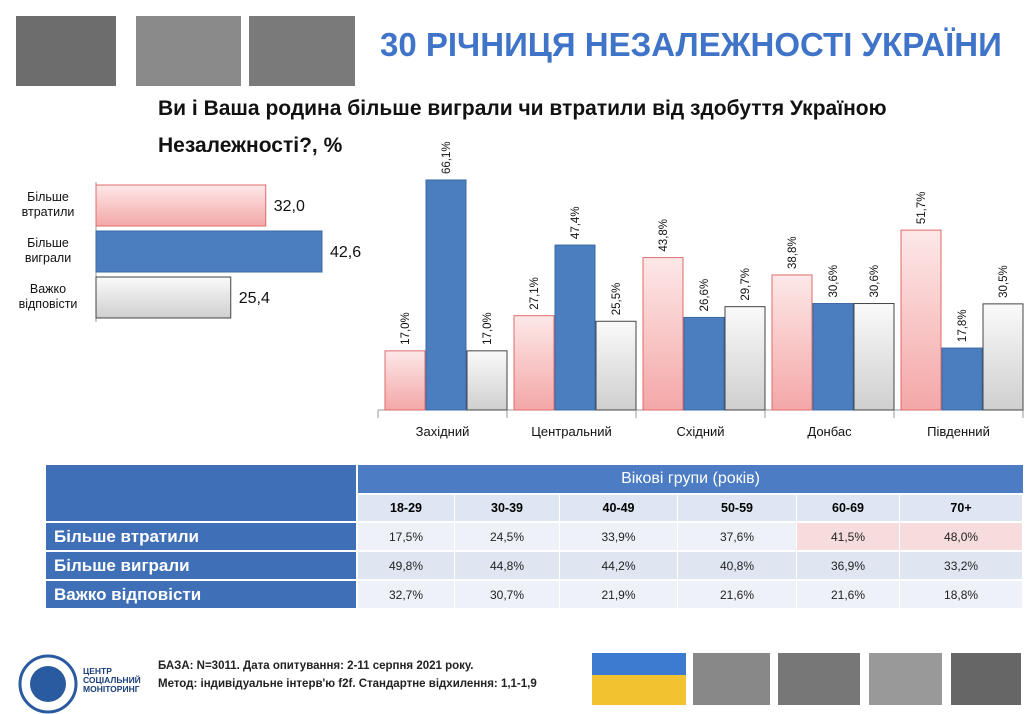 This screenshot has width=1033, height=714. I want to click on value-label: 25,4, so click(254, 298).